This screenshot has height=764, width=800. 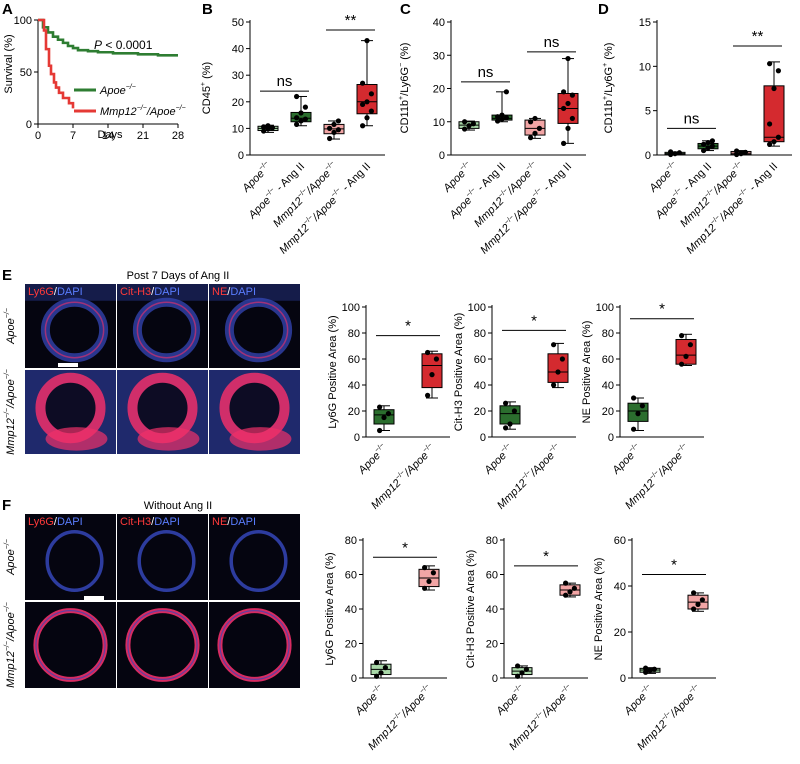 I want to click on survival-xtick-label: 28, so click(x=178, y=136).